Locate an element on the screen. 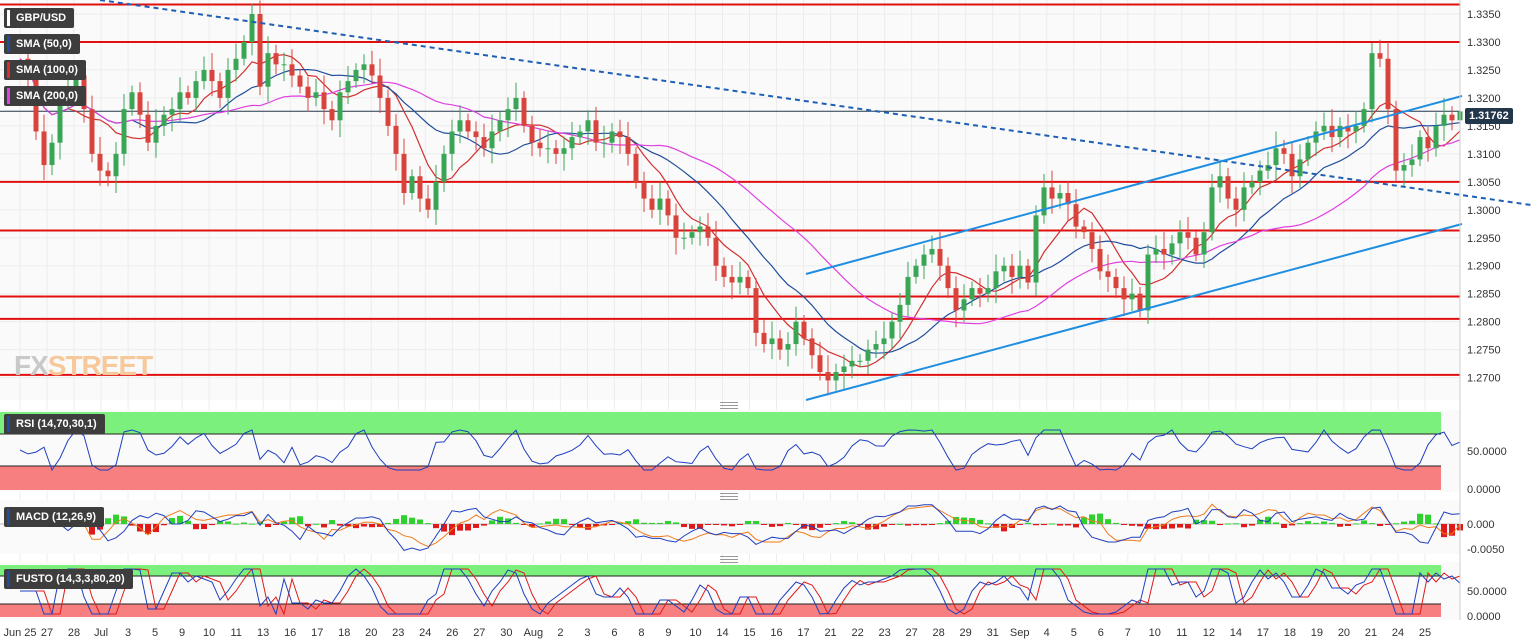  x-tick-label: 21 is located at coordinates (1371, 633).